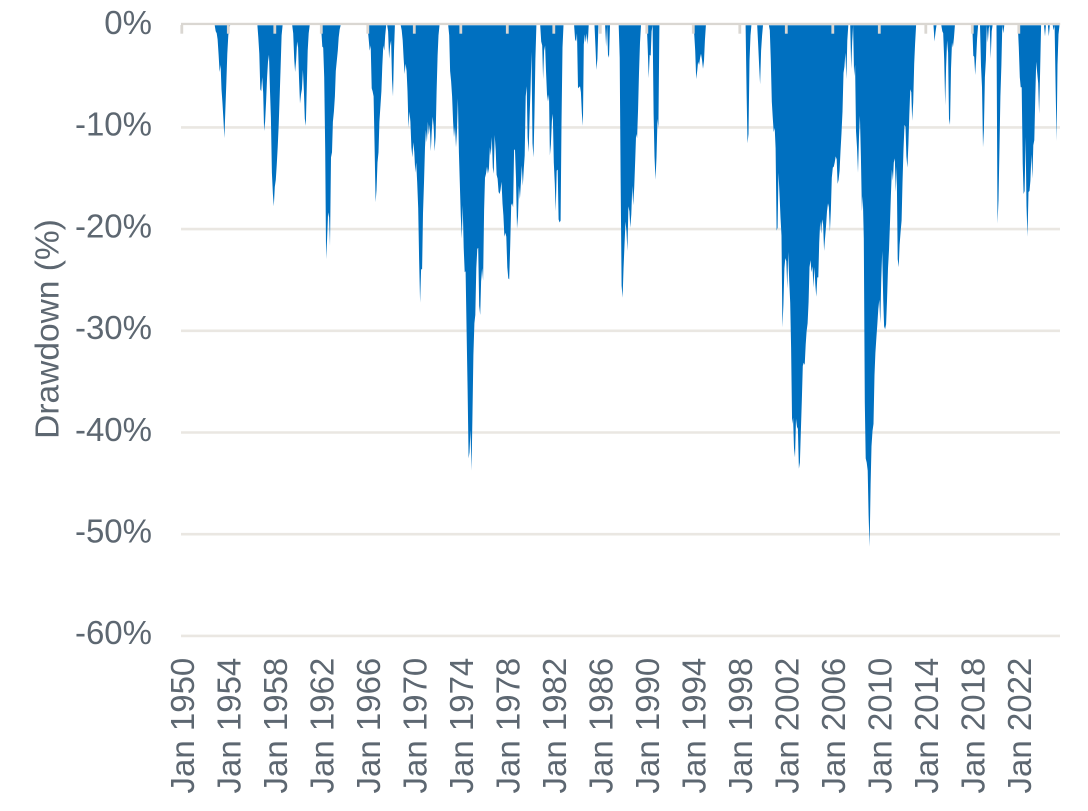 The height and width of the screenshot is (811, 1088). I want to click on svg-text: Drawdown (%), so click(48, 329).